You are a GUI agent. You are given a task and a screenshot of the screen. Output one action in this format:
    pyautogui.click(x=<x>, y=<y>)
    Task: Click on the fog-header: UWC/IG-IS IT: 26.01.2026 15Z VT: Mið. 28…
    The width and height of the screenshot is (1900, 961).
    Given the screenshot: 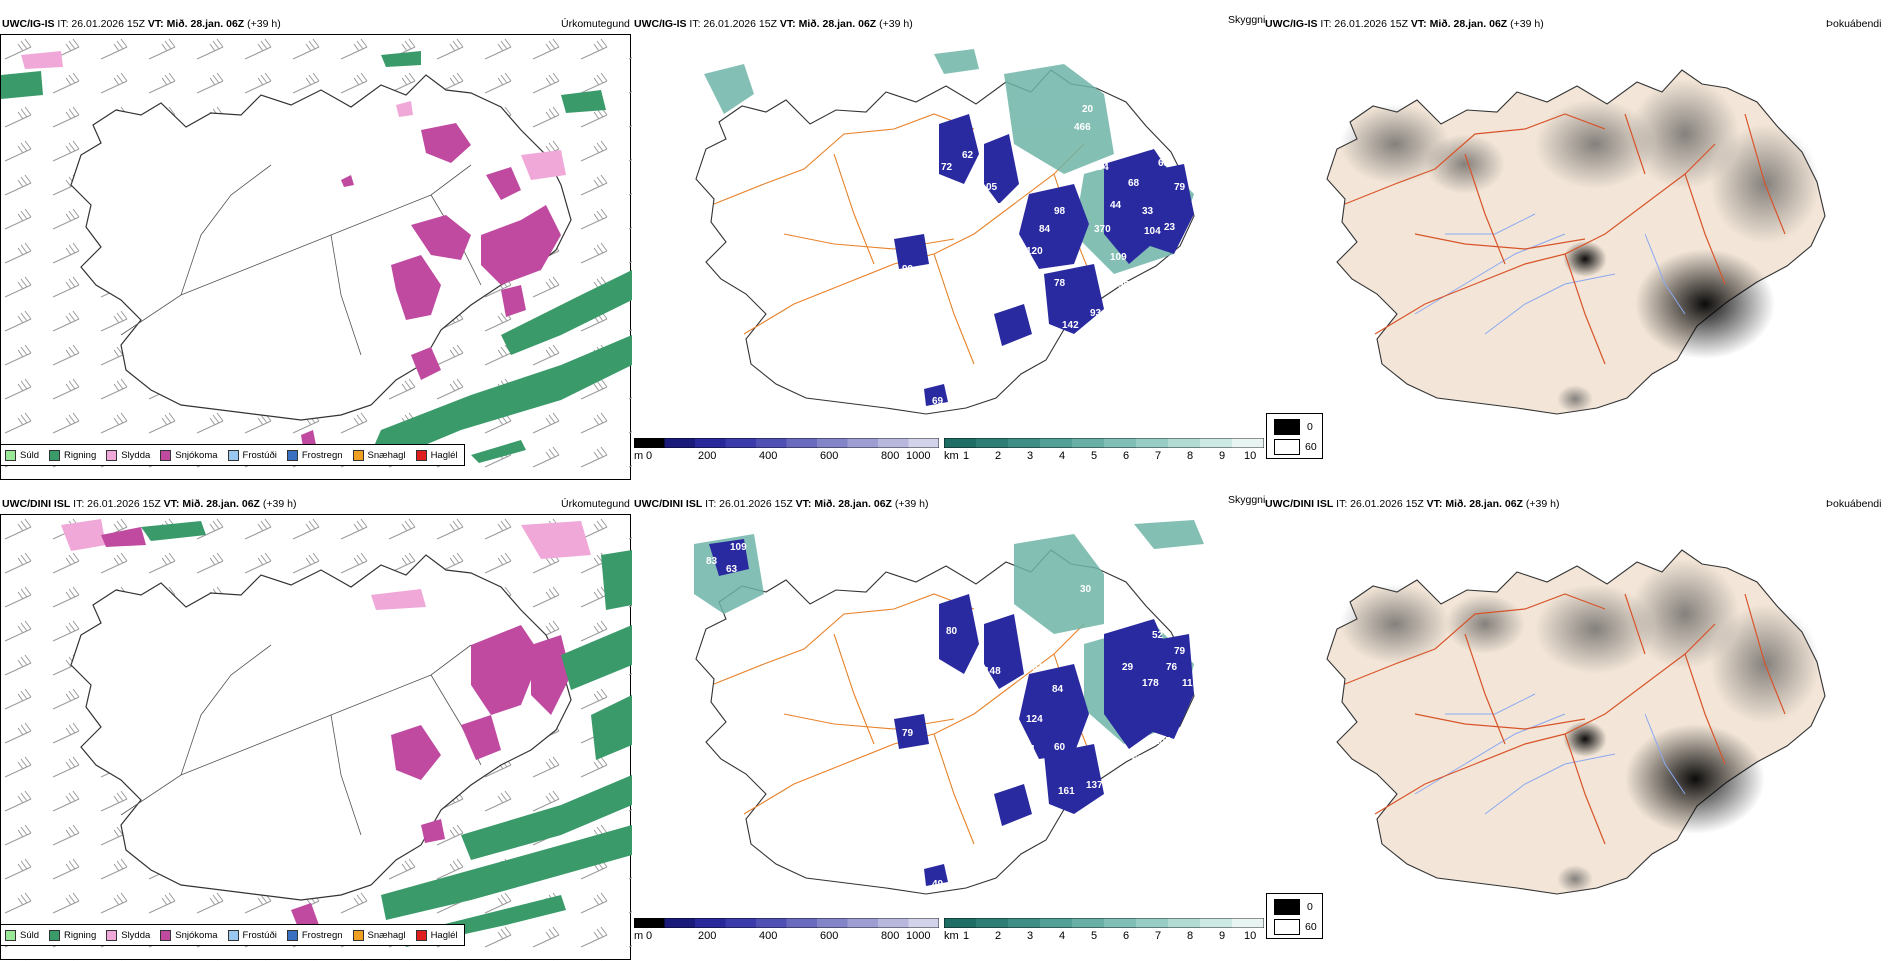 What is the action you would take?
    pyautogui.click(x=1404, y=24)
    